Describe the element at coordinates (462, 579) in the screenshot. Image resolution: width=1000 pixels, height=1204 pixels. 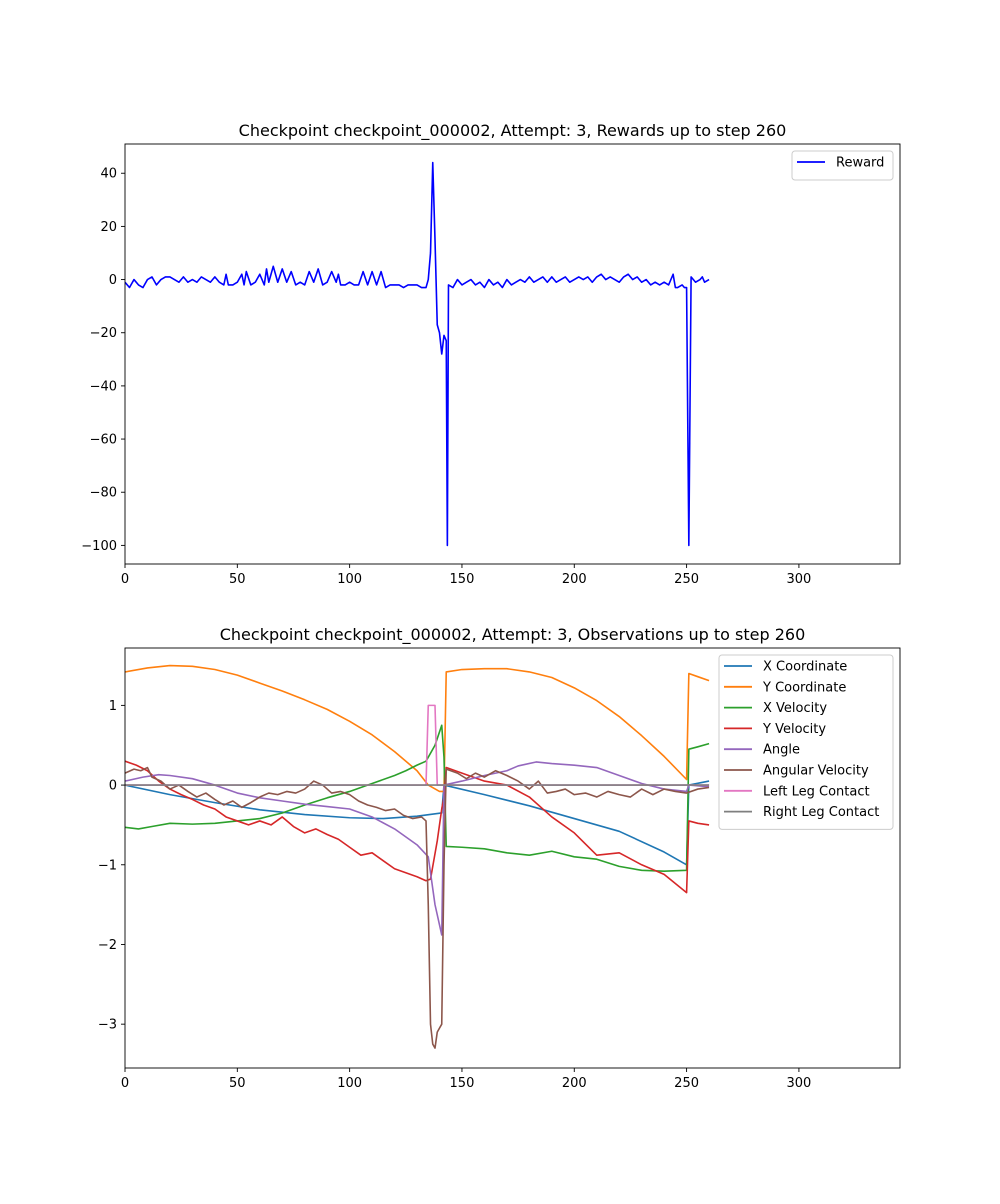
I see `rewards-x-tick-label: 150` at that location.